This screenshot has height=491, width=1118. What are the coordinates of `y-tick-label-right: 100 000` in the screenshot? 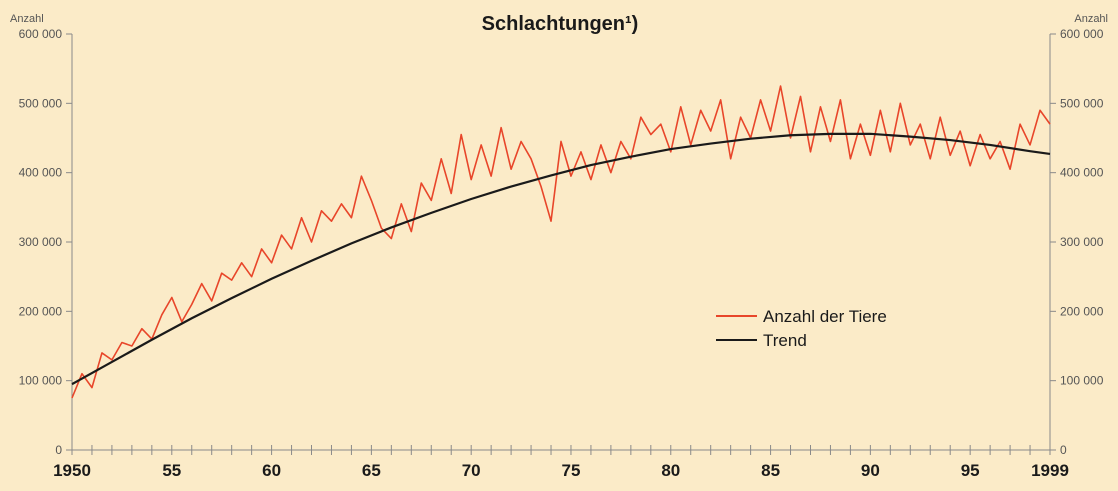 It's located at (1082, 381).